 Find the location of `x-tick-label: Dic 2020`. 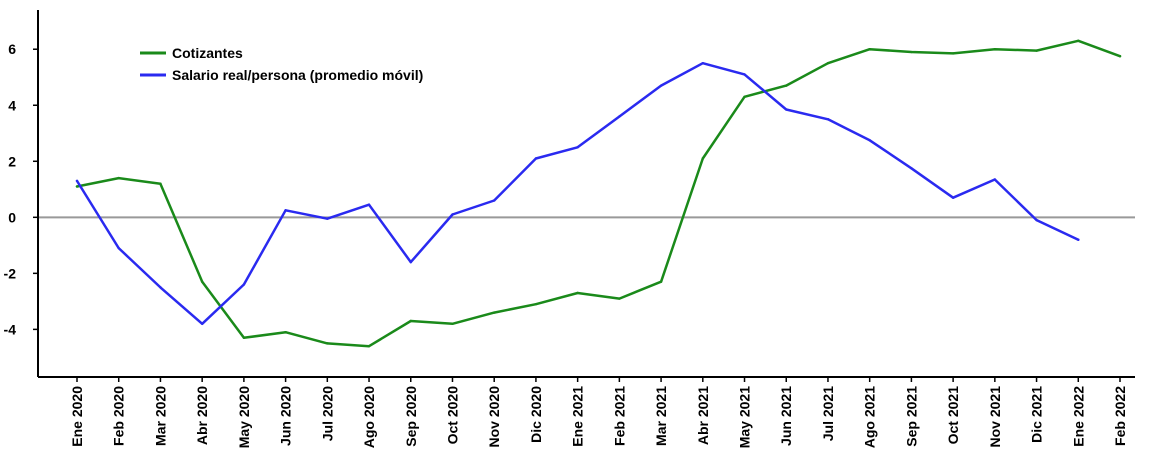

x-tick-label: Dic 2020 is located at coordinates (536, 414).